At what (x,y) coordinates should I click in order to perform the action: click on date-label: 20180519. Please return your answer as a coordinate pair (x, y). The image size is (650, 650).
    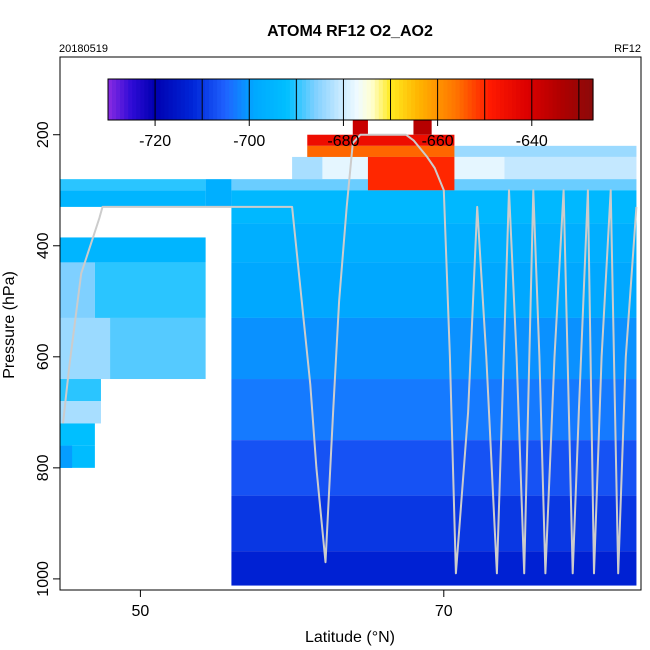
    Looking at the image, I should click on (83, 49).